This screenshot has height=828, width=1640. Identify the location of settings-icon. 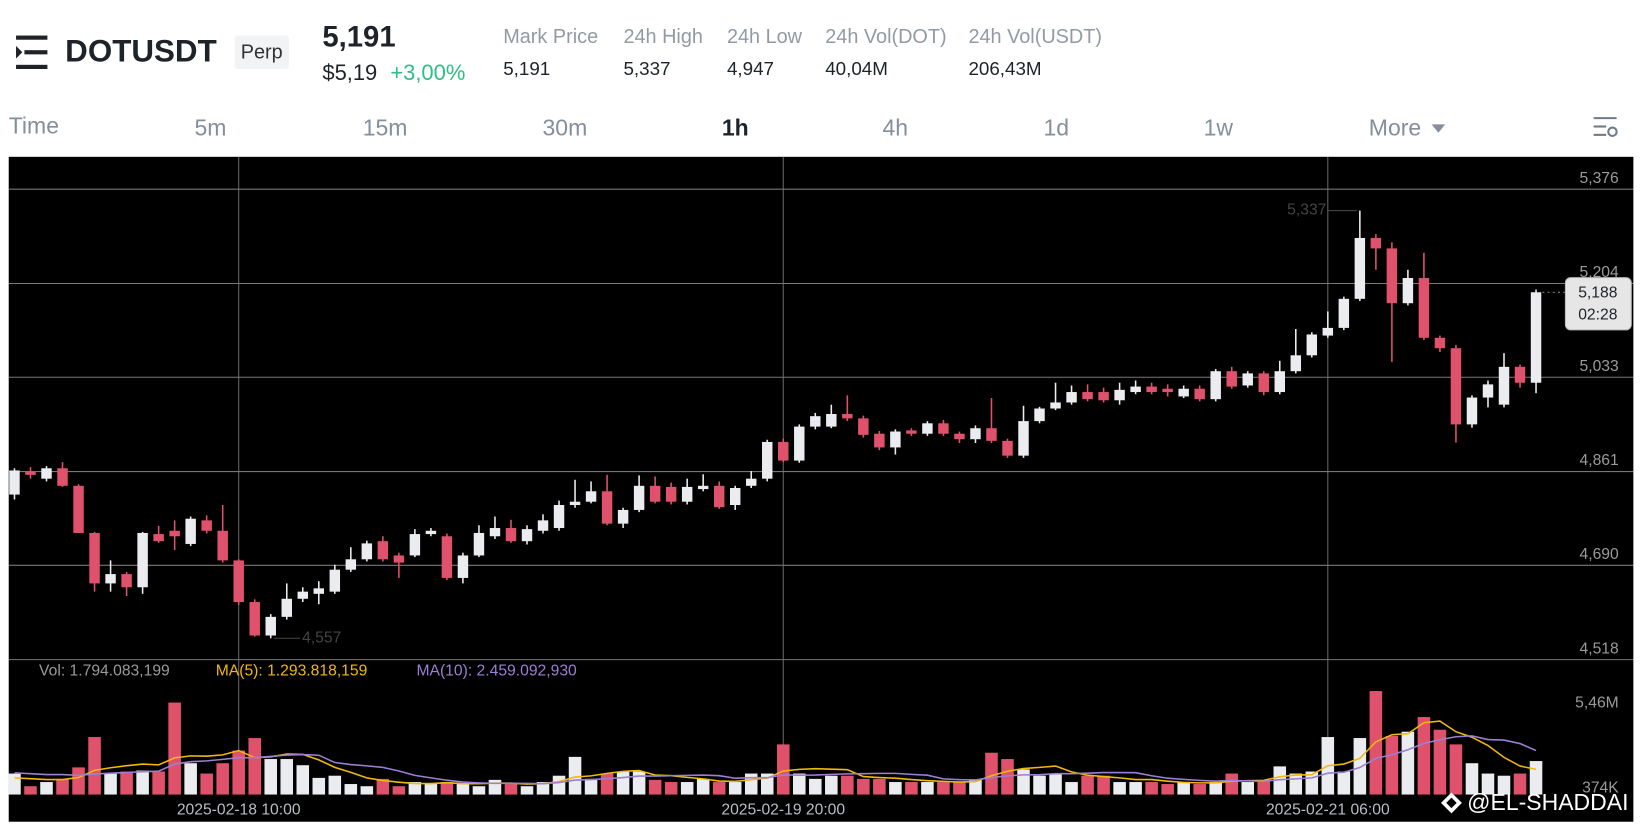
(1605, 127).